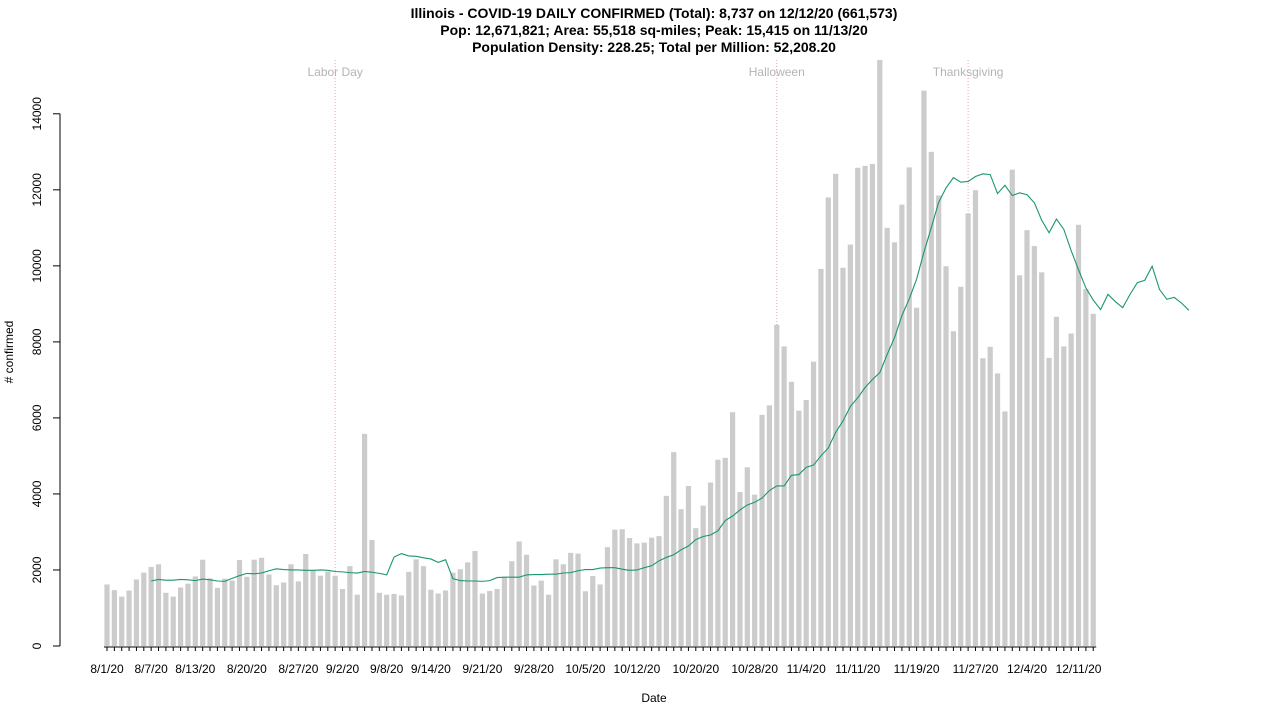 The height and width of the screenshot is (720, 1280). I want to click on x-tick-label-11: 10/12/20, so click(637, 669).